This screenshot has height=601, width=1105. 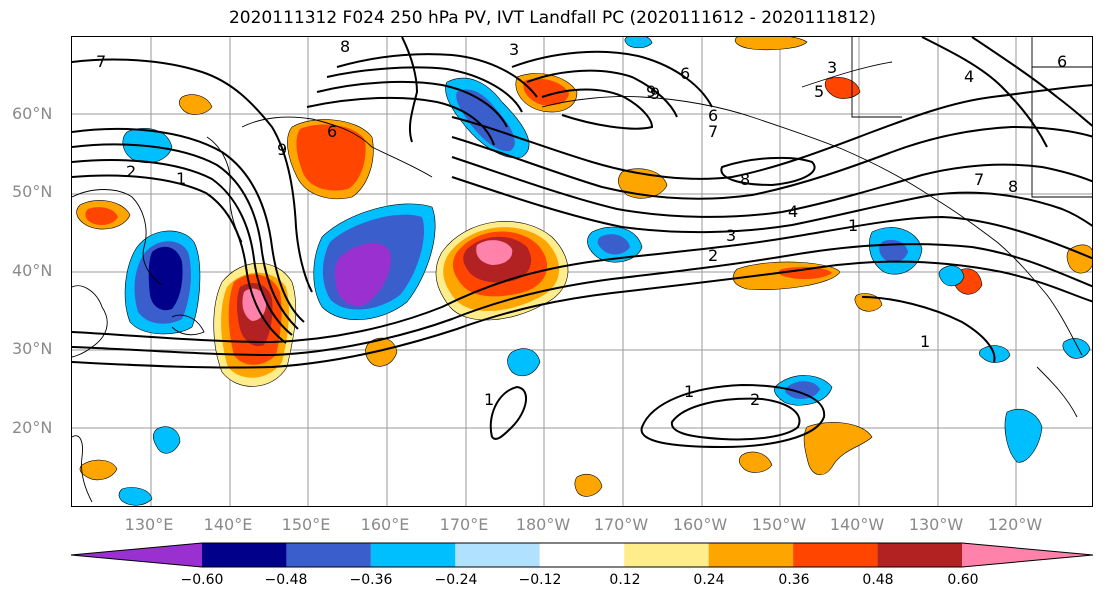 I want to click on colorbar-tick-label: 0.36, so click(x=794, y=580).